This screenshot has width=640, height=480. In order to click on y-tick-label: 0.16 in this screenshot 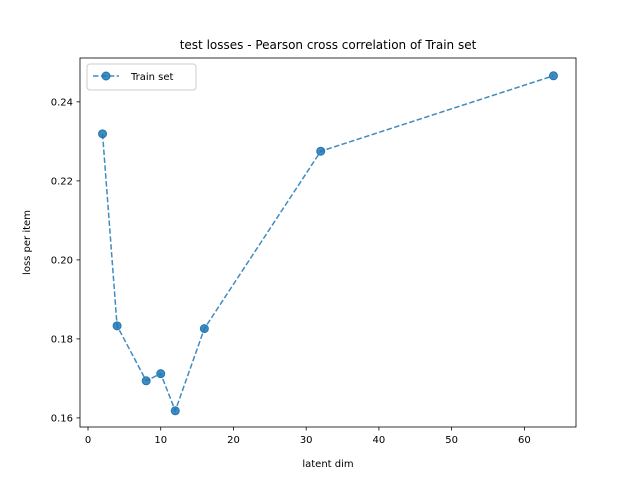, I will do `click(62, 418)`.